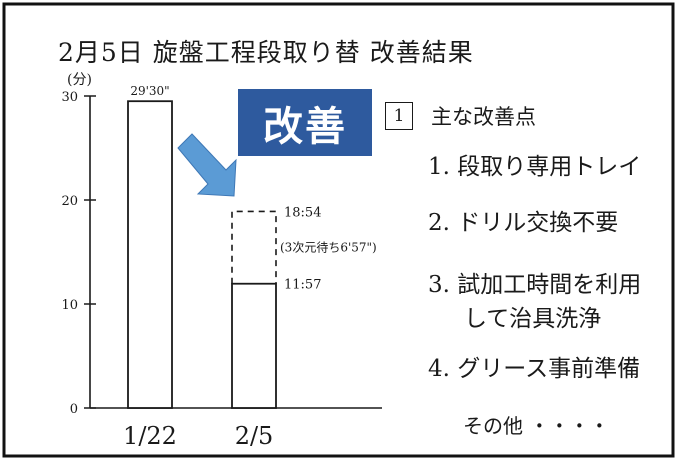 This screenshot has height=460, width=677. What do you see at coordinates (399, 116) in the screenshot?
I see `section-number: 1` at bounding box center [399, 116].